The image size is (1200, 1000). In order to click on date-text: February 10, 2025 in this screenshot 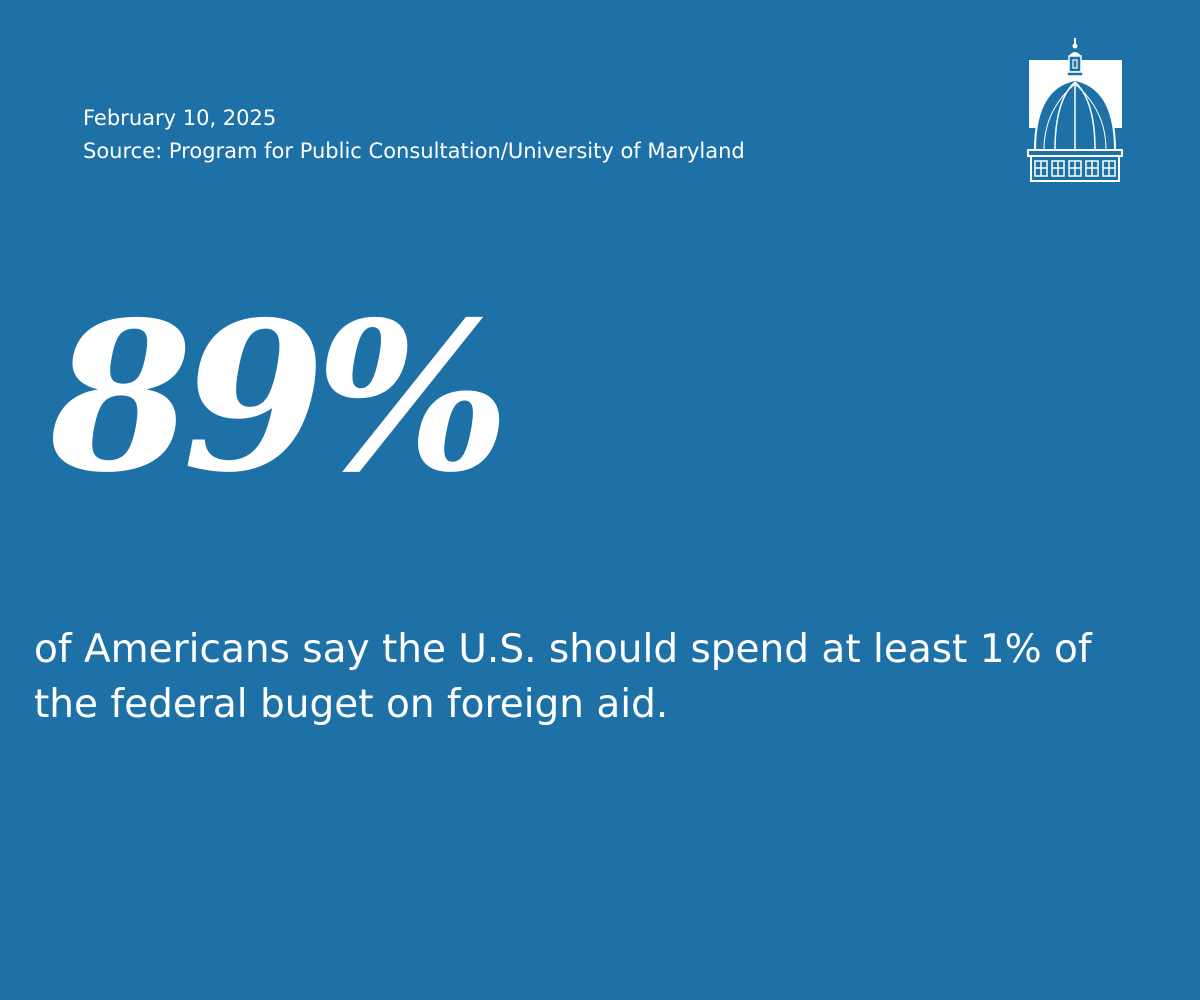, I will do `click(180, 118)`.